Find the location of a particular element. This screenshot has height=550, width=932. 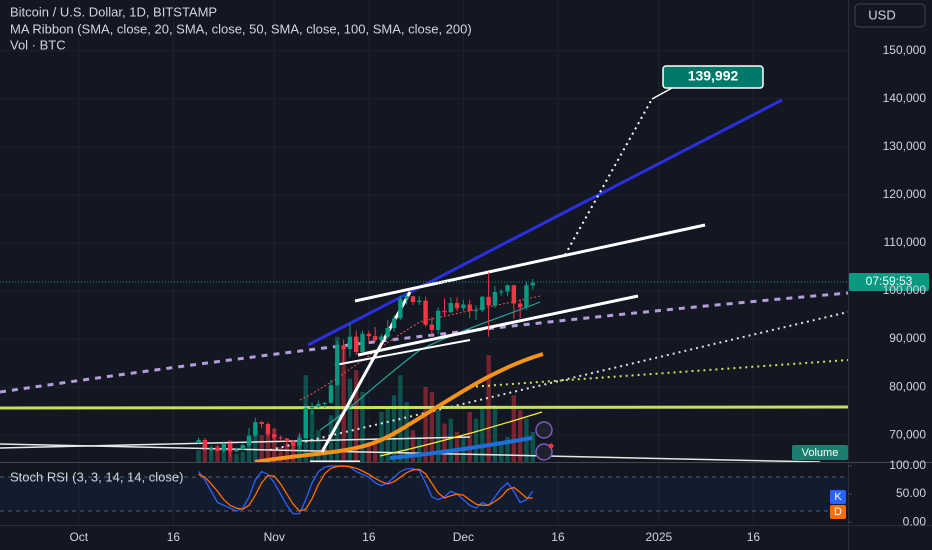

callout-pointer is located at coordinates (662, 93).